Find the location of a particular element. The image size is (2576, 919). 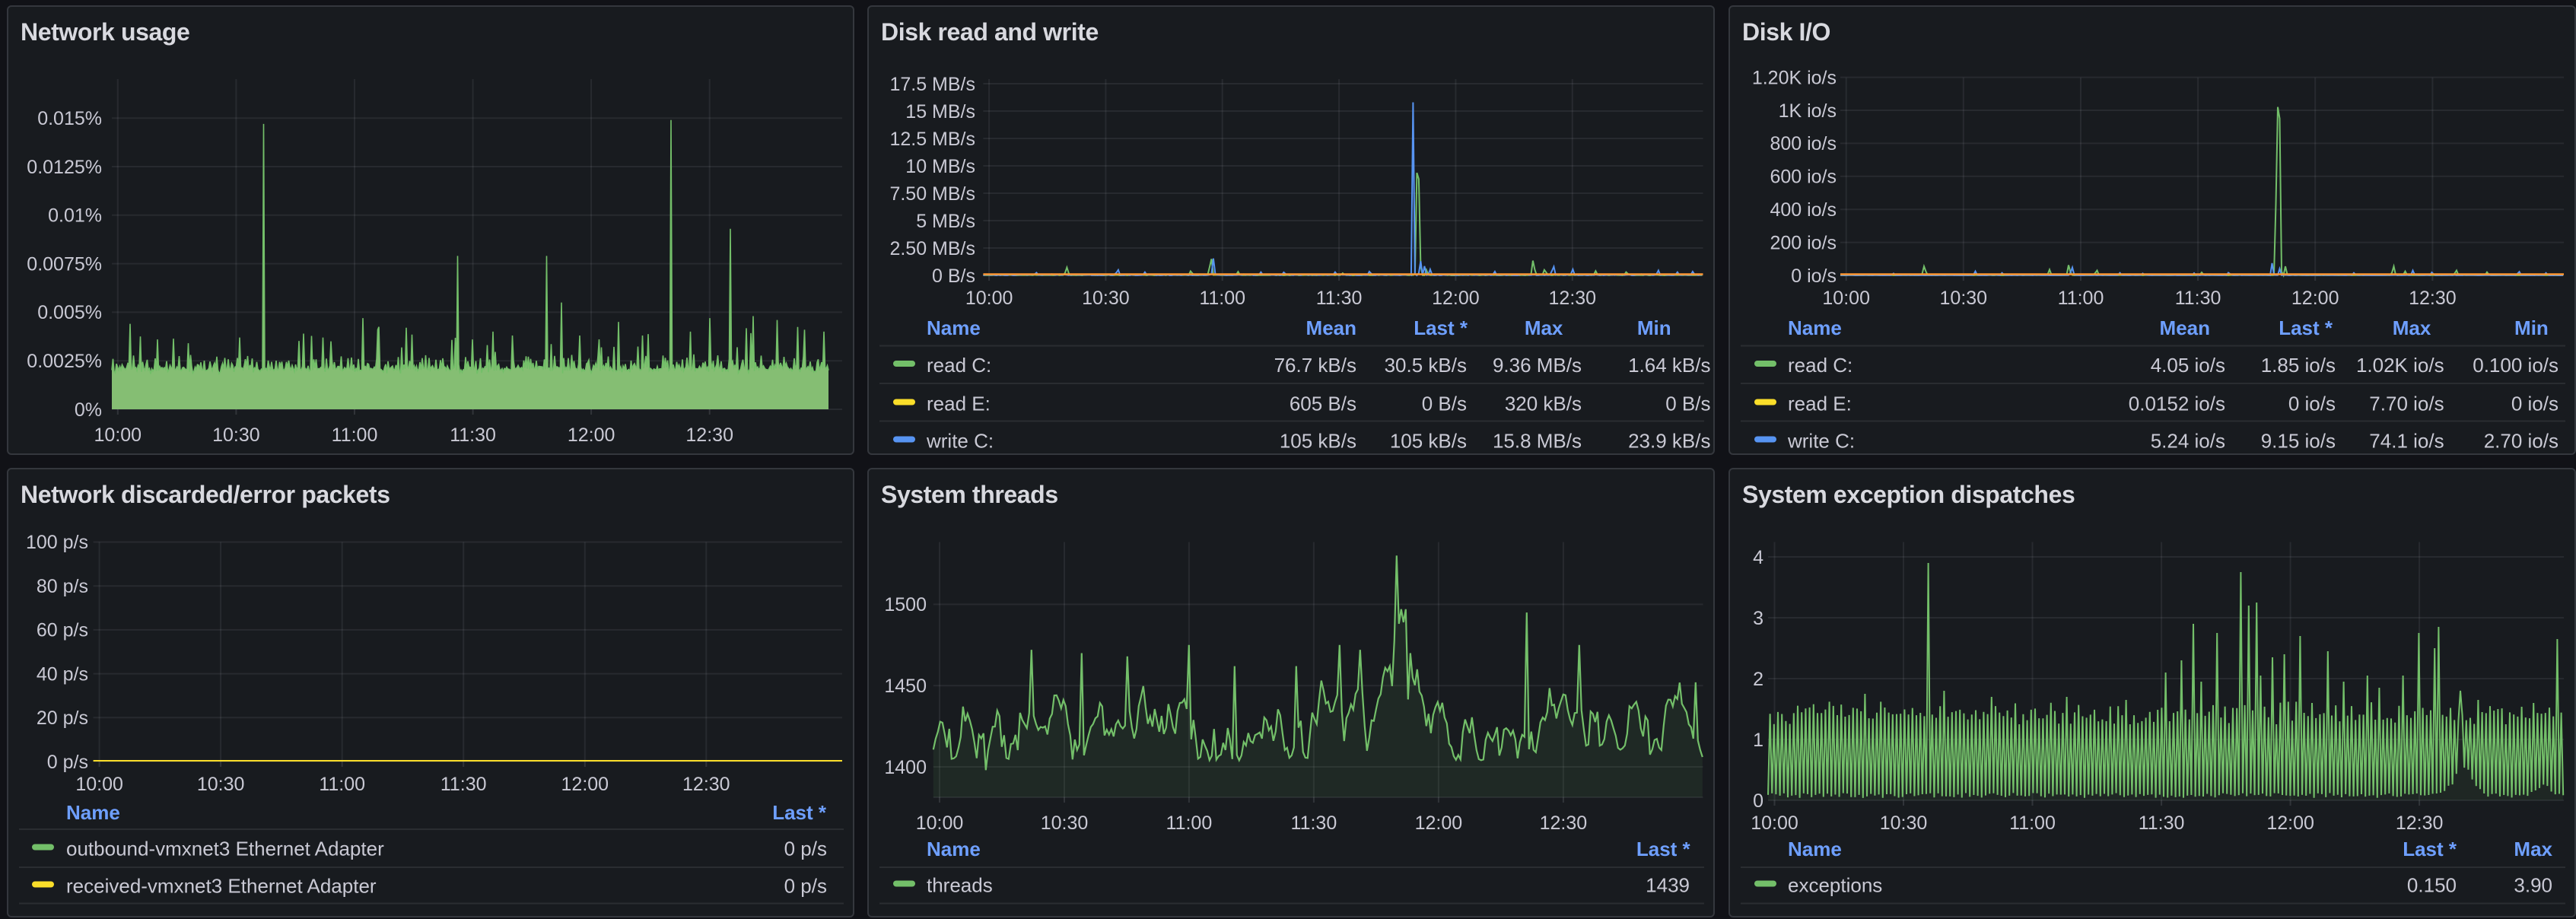

svg-text: 1400 is located at coordinates (905, 767).